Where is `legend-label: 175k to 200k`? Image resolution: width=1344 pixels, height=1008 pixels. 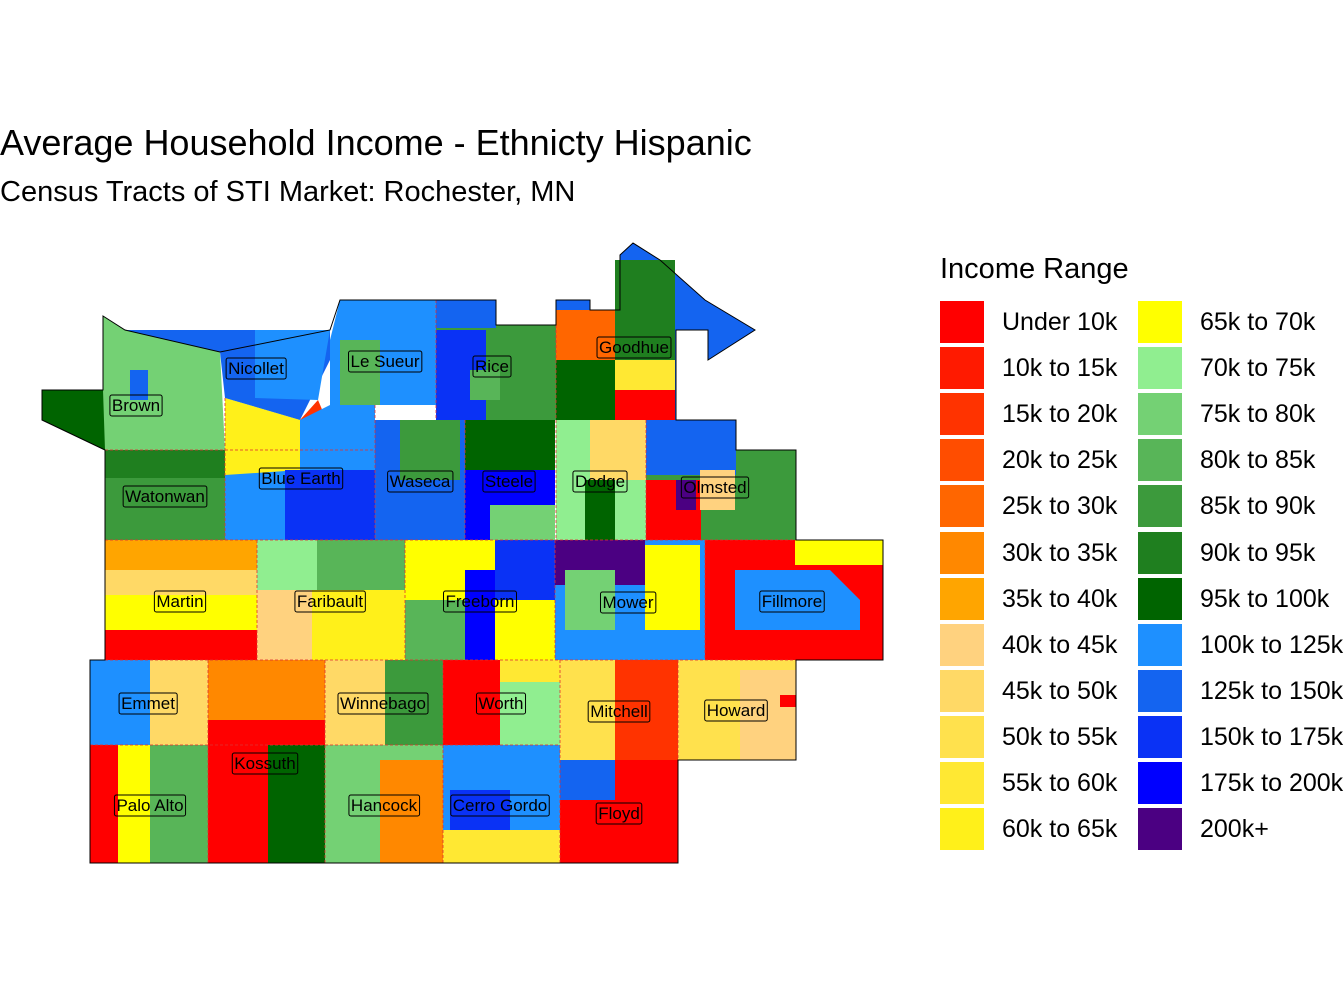
legend-label: 175k to 200k is located at coordinates (1272, 783).